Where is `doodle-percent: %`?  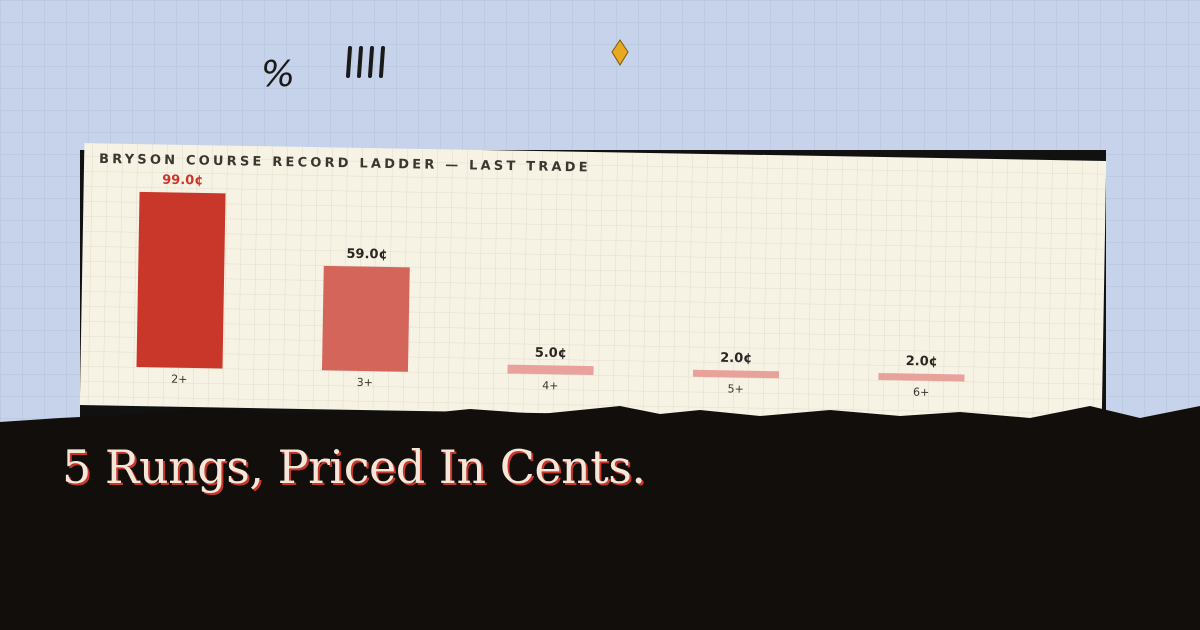
doodle-percent: % is located at coordinates (278, 74).